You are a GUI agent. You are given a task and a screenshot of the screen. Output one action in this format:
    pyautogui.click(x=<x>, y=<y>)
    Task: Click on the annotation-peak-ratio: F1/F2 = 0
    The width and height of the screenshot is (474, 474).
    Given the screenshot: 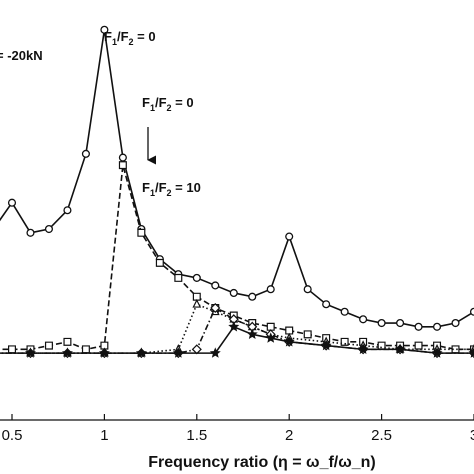 What is the action you would take?
    pyautogui.click(x=130, y=38)
    